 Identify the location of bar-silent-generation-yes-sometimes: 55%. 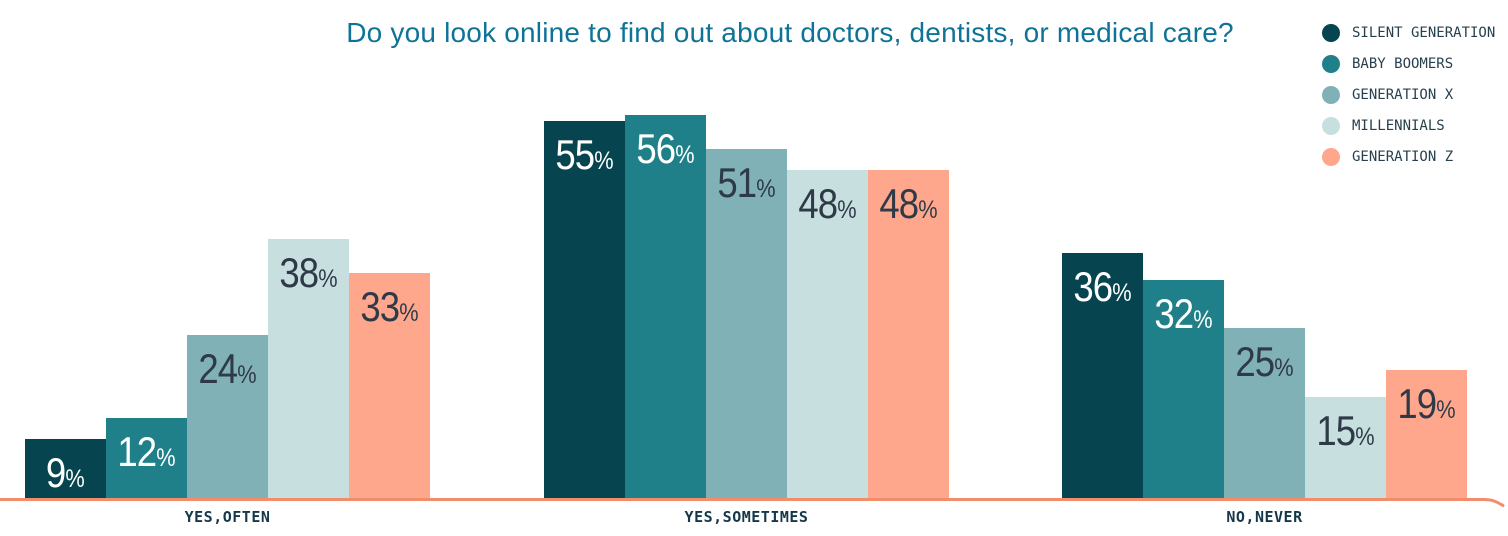
(584, 311).